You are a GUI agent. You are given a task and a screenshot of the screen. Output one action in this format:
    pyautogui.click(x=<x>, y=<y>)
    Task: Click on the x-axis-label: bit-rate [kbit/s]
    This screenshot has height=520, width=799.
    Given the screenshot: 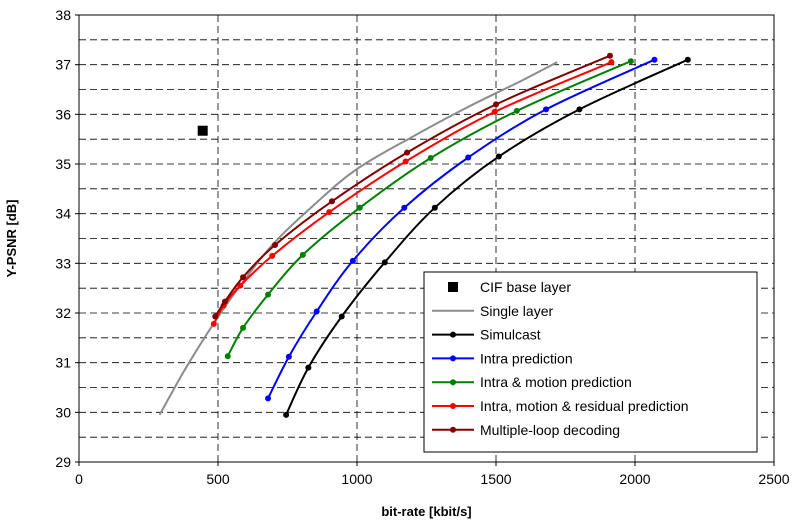 What is the action you would take?
    pyautogui.click(x=426, y=511)
    